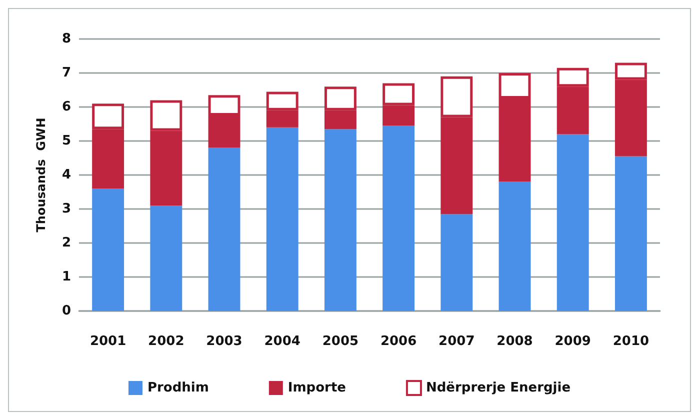 The width and height of the screenshot is (699, 420). I want to click on x-tick-label: 2007, so click(456, 341).